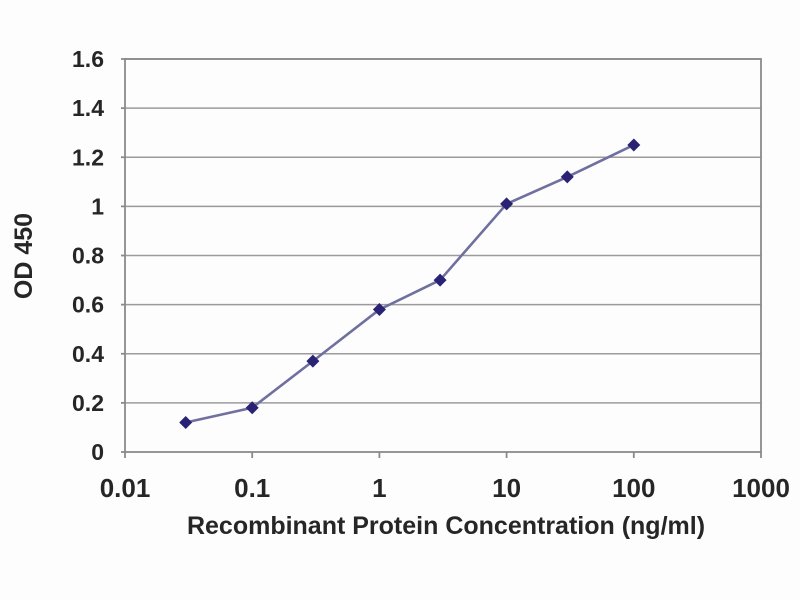 This screenshot has width=800, height=600. What do you see at coordinates (88, 256) in the screenshot?
I see `y-tick-label: 0.8` at bounding box center [88, 256].